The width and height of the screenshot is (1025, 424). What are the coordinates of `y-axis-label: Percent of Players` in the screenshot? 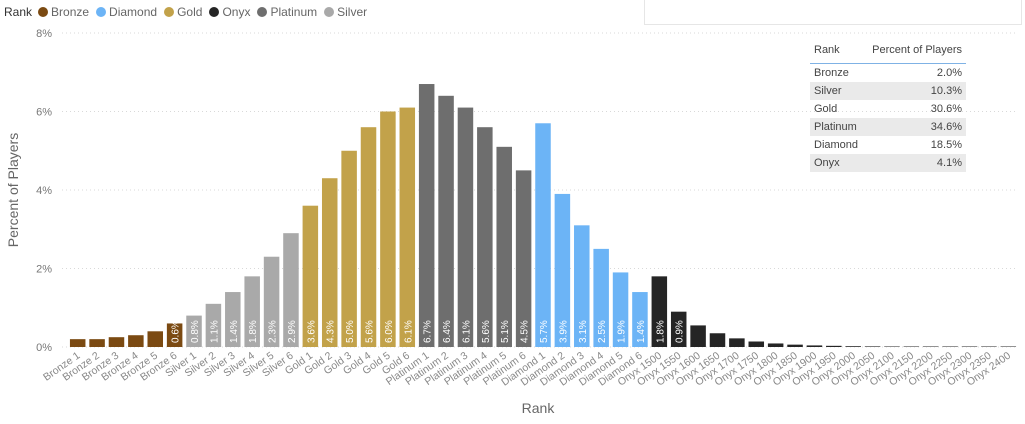 It's located at (13, 190).